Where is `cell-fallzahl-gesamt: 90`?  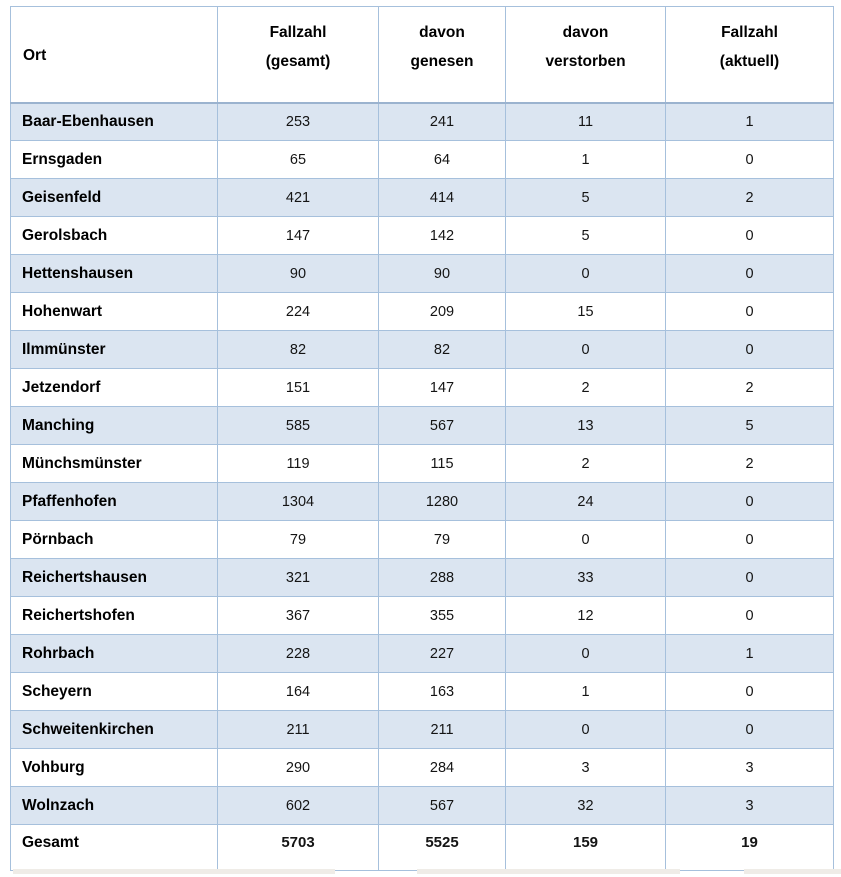 cell-fallzahl-gesamt: 90 is located at coordinates (298, 273).